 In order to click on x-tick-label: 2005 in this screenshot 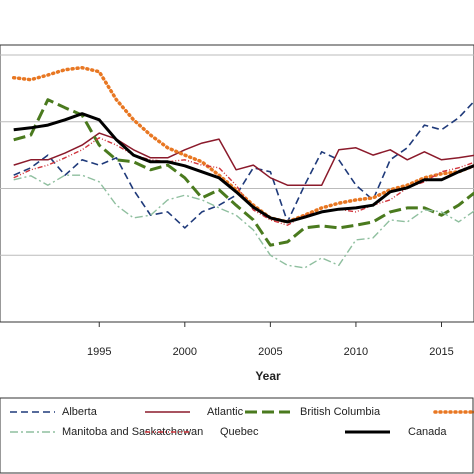, I will do `click(270, 352)`.